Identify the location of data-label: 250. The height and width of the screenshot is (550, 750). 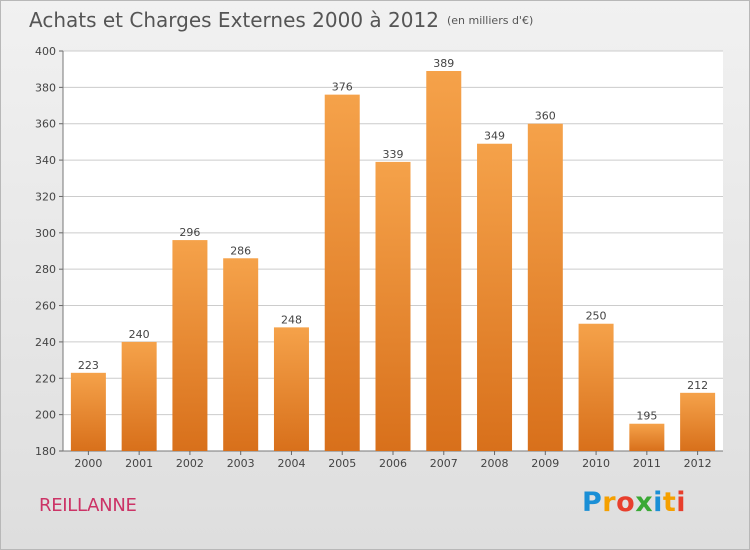
(596, 316).